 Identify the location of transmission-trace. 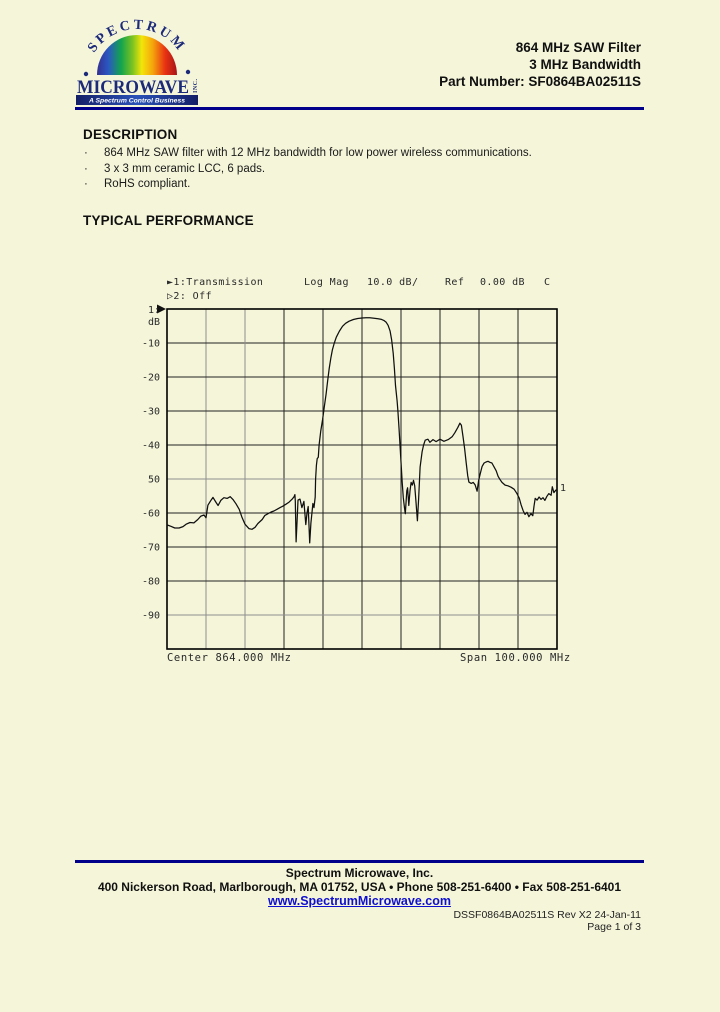
(362, 430).